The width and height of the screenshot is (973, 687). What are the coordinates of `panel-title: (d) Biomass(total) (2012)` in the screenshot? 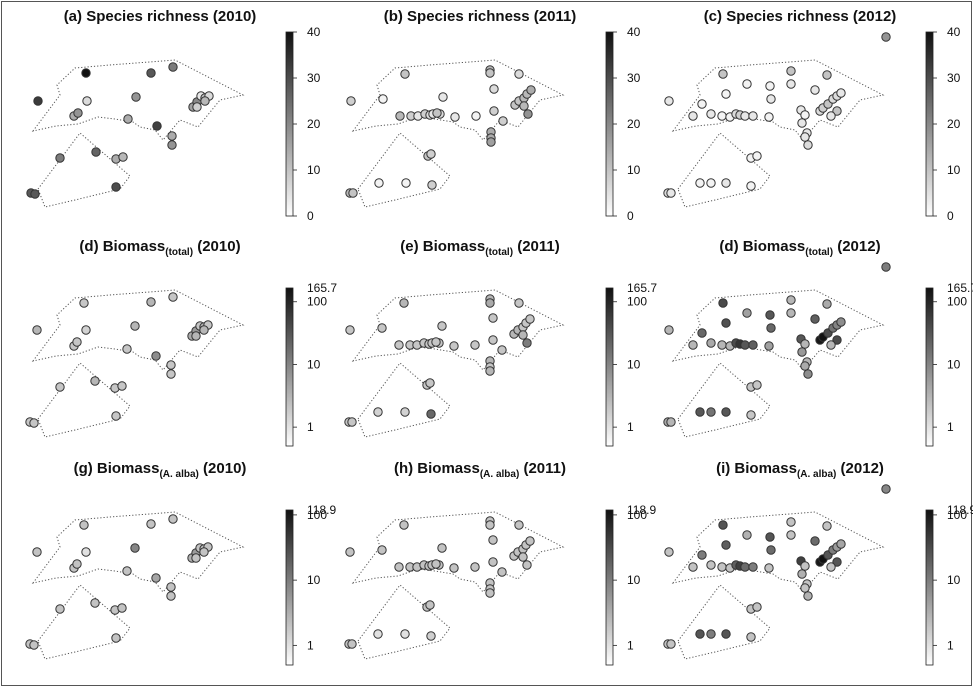 It's located at (799, 248).